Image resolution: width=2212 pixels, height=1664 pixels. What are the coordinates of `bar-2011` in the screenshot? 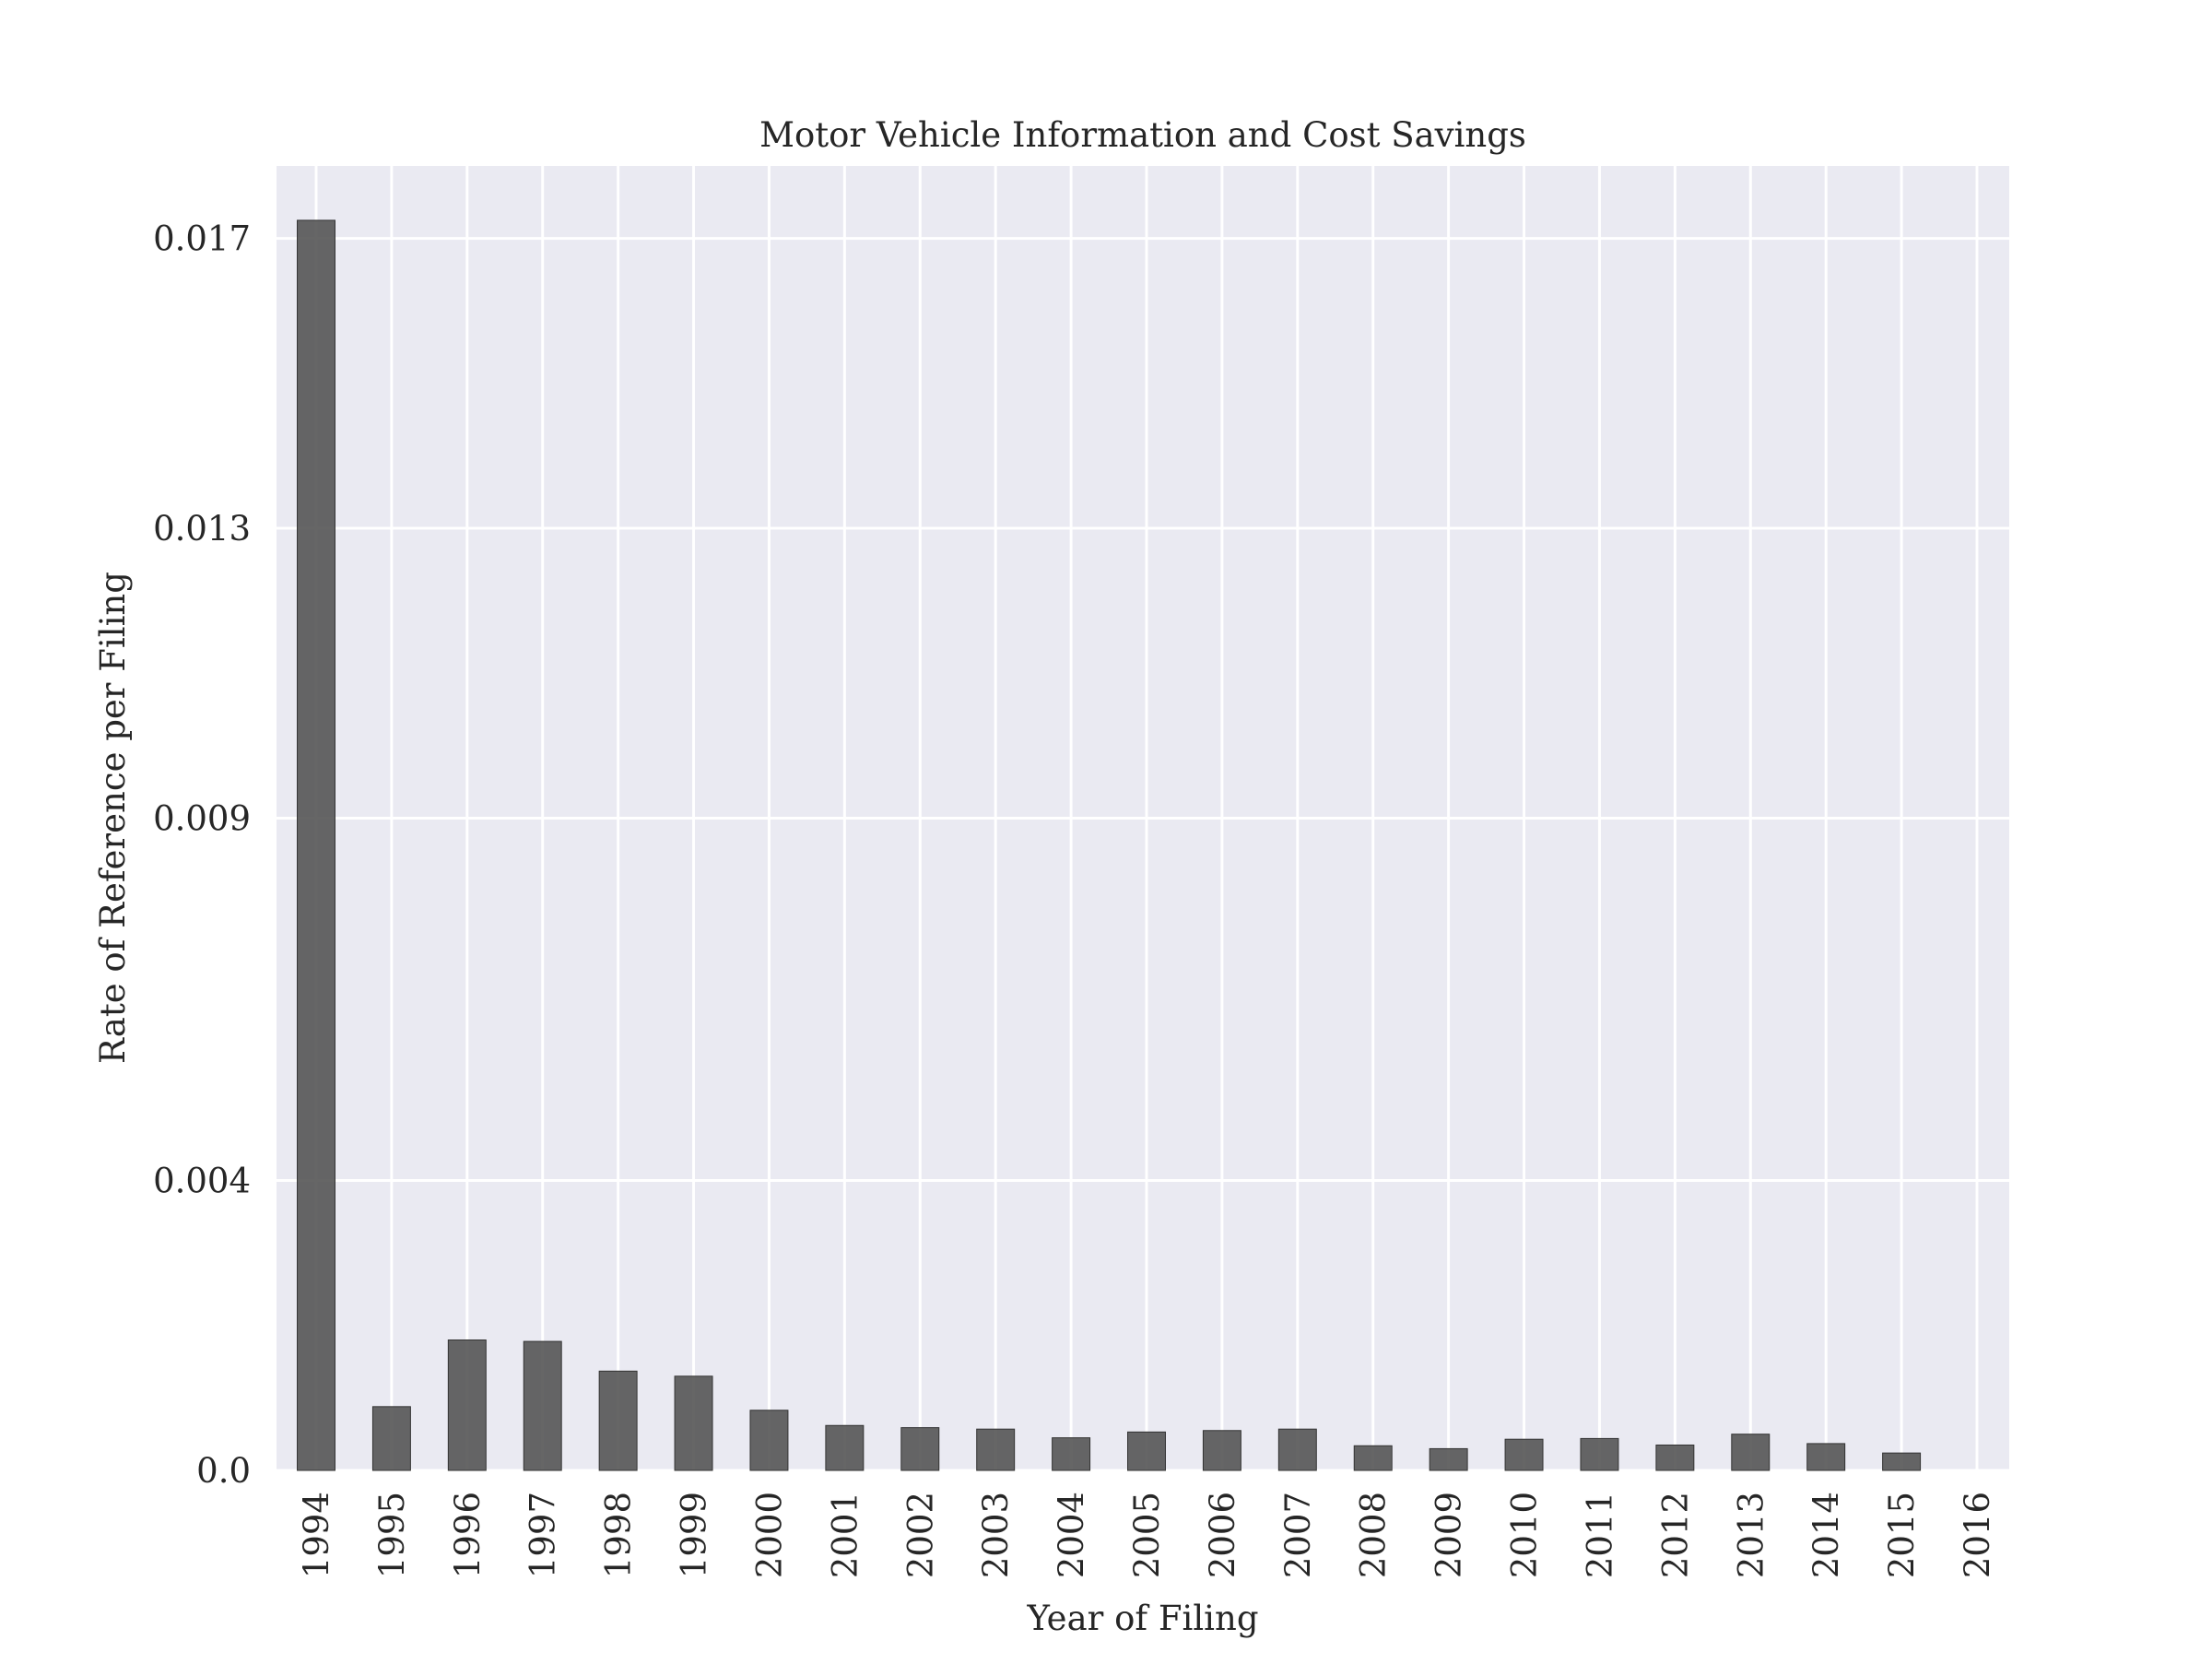 It's located at (1599, 1454).